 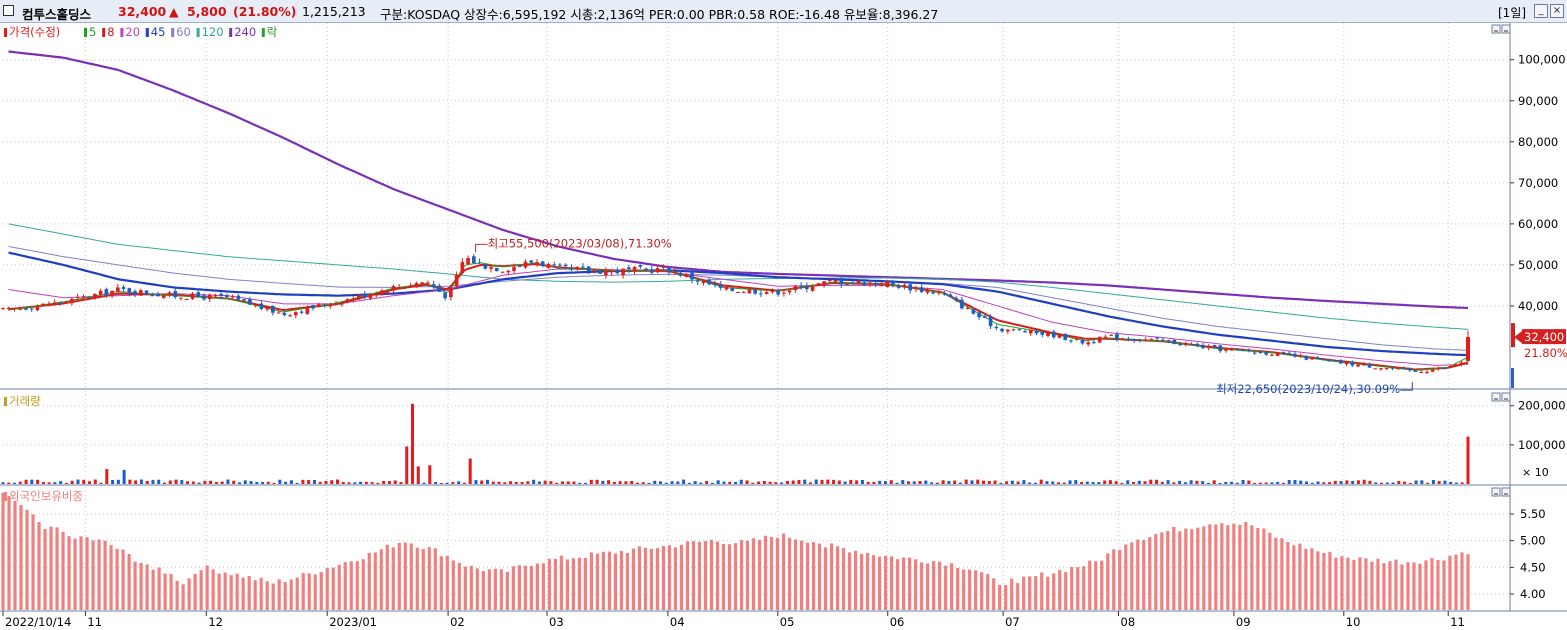 I want to click on minimize-button: _, so click(x=1541, y=11).